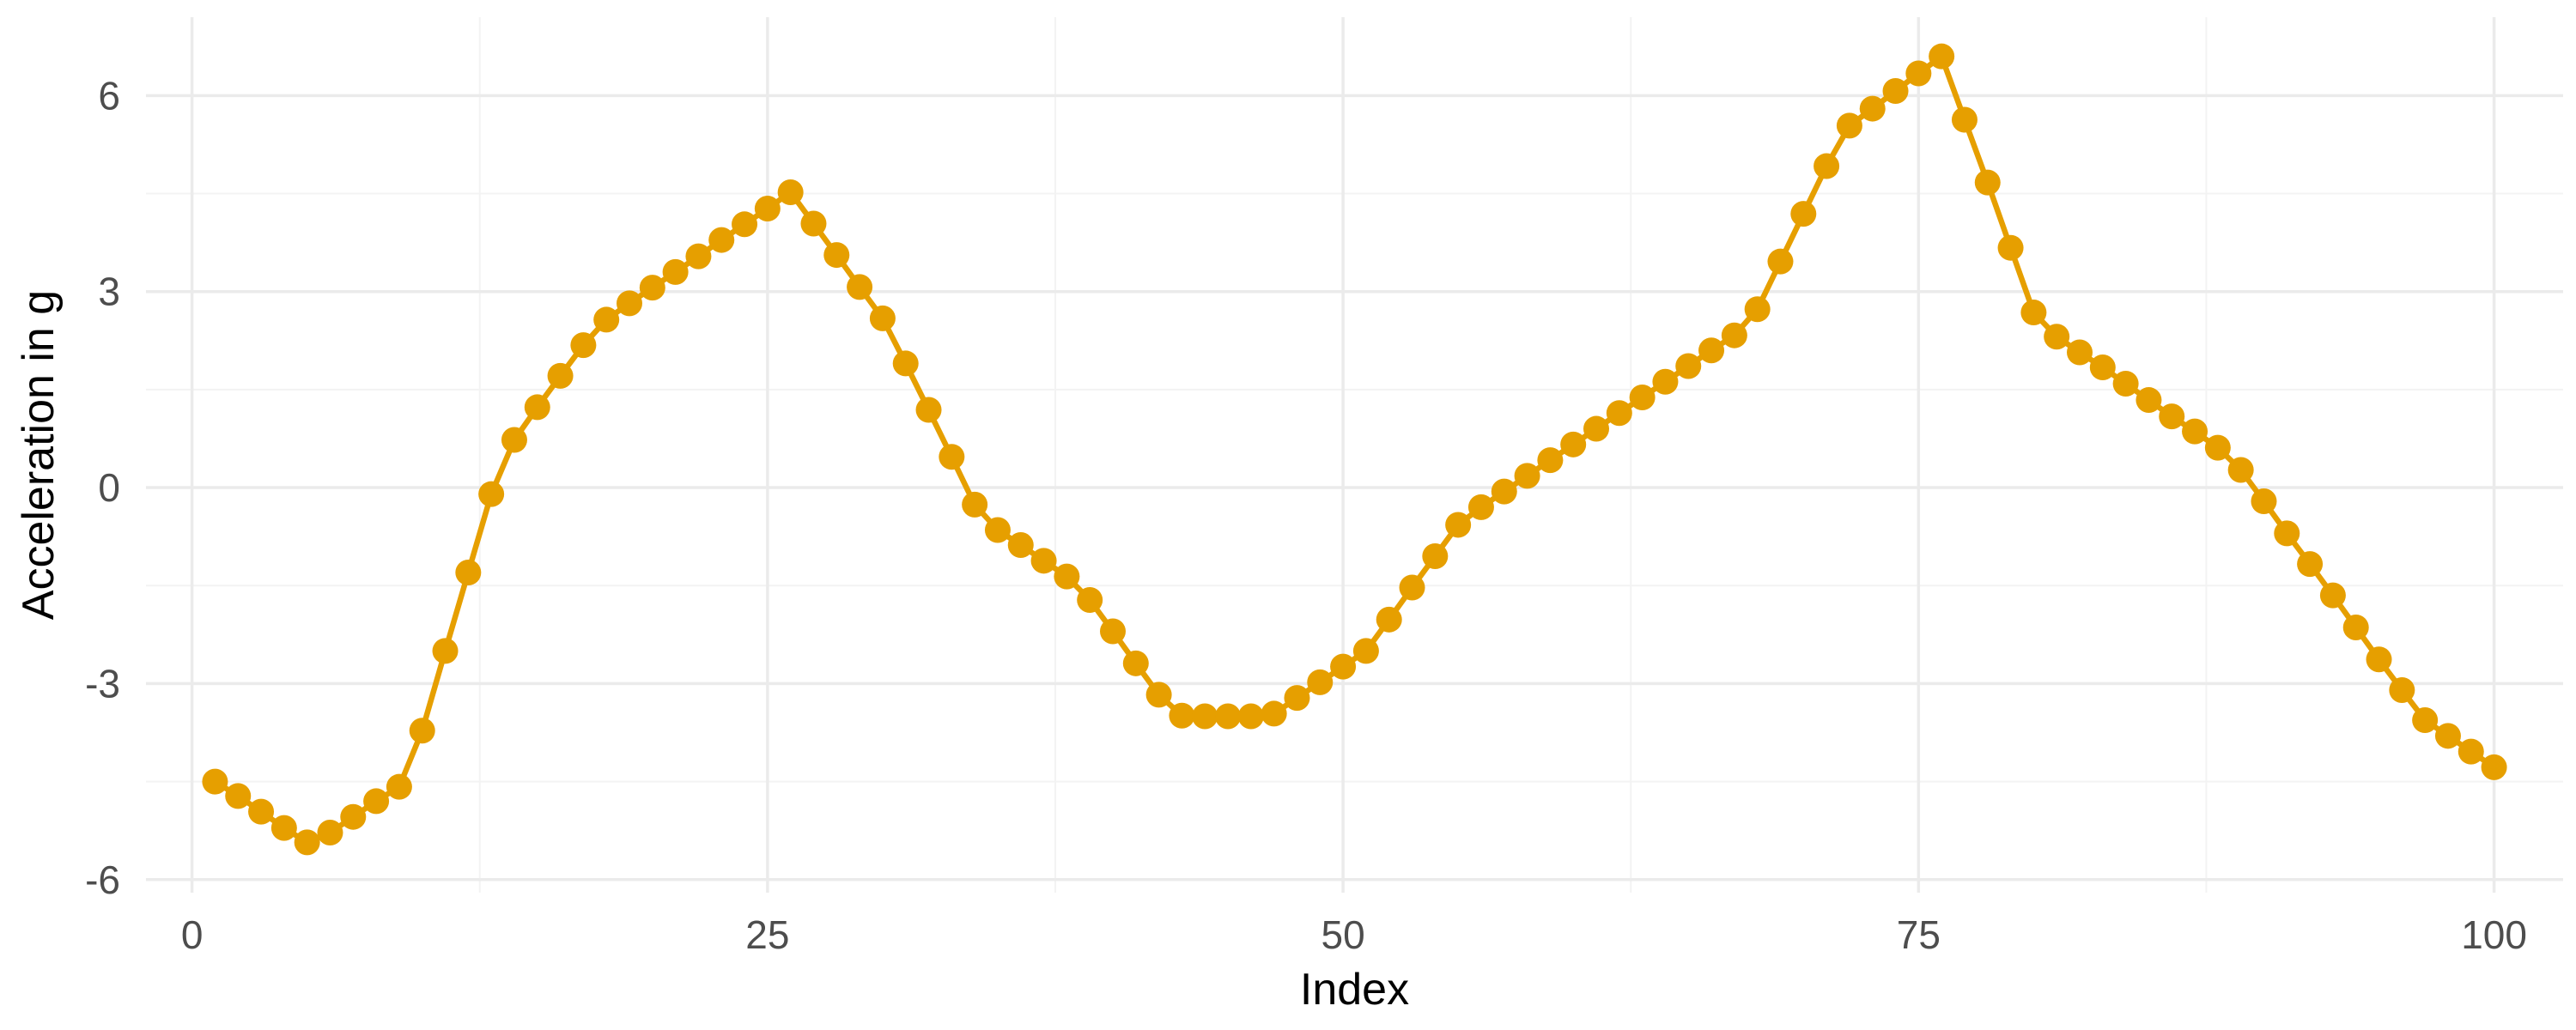 Image resolution: width=2576 pixels, height=1030 pixels. Describe the element at coordinates (1354, 990) in the screenshot. I see `x-axis-title: Index` at that location.